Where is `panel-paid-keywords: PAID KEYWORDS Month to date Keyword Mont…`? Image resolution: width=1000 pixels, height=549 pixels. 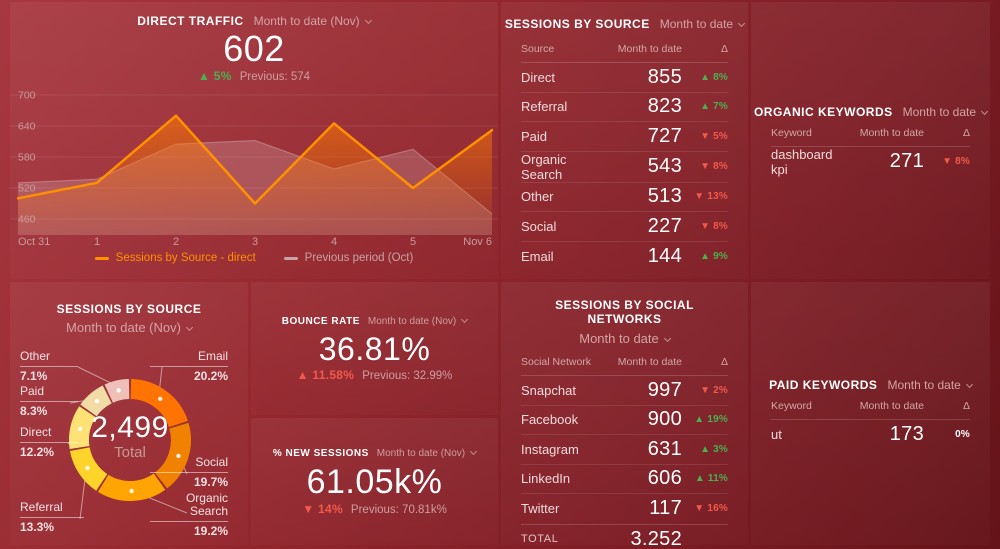
panel-paid-keywords: PAID KEYWORDS Month to date Keyword Mont… is located at coordinates (870, 413).